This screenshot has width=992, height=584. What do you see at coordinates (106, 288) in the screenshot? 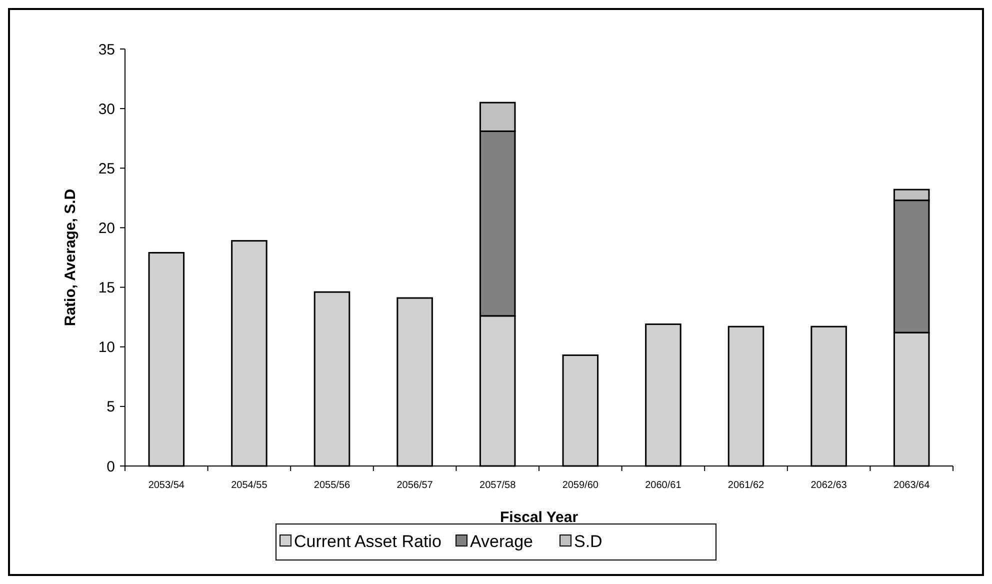
I see `y-tick-label: 15` at bounding box center [106, 288].